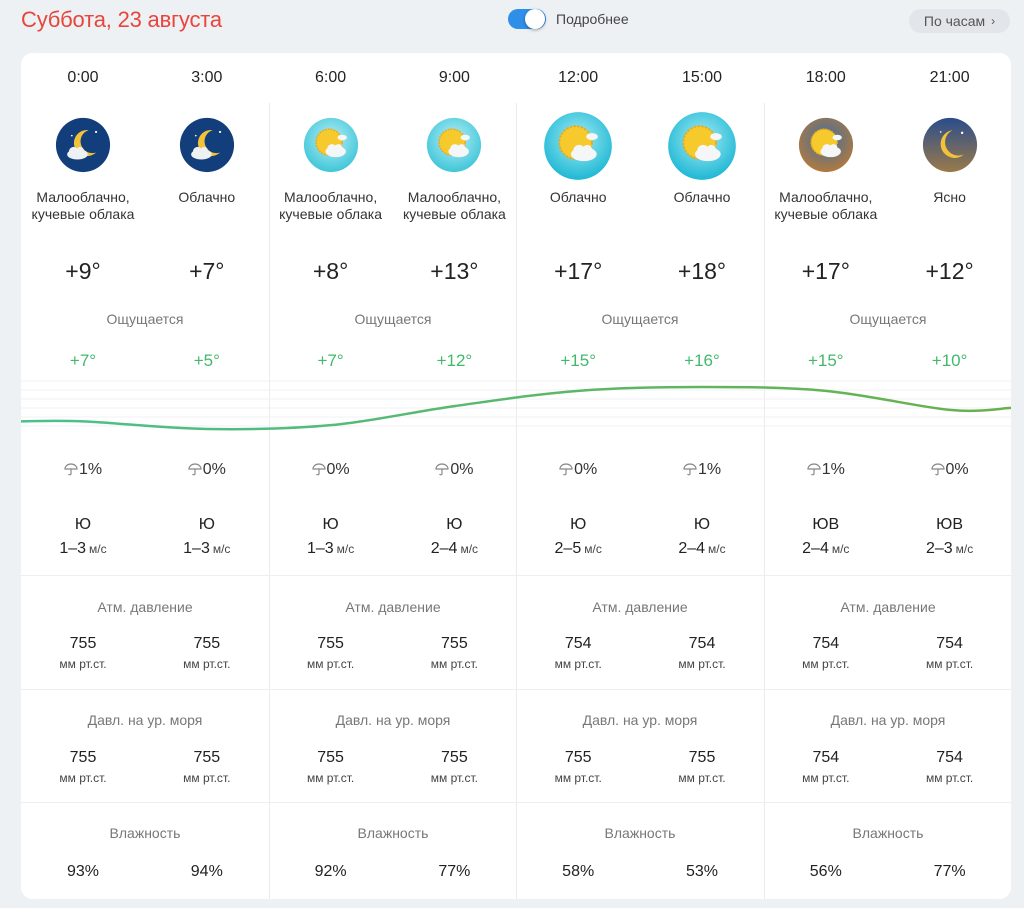 Image resolution: width=1024 pixels, height=908 pixels. What do you see at coordinates (535, 19) in the screenshot?
I see `toggle-knob` at bounding box center [535, 19].